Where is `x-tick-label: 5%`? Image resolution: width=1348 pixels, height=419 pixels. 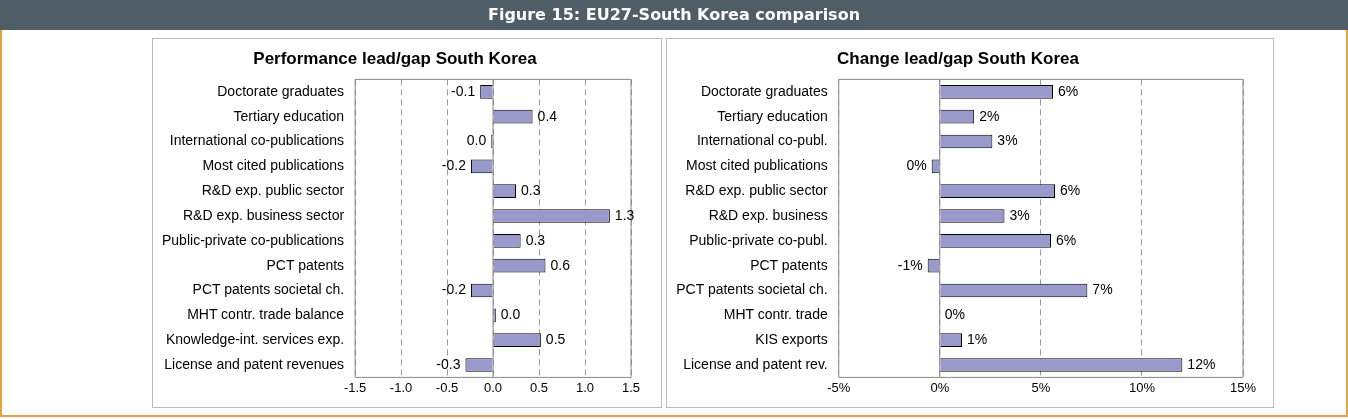
x-tick-label: 5% is located at coordinates (1041, 387).